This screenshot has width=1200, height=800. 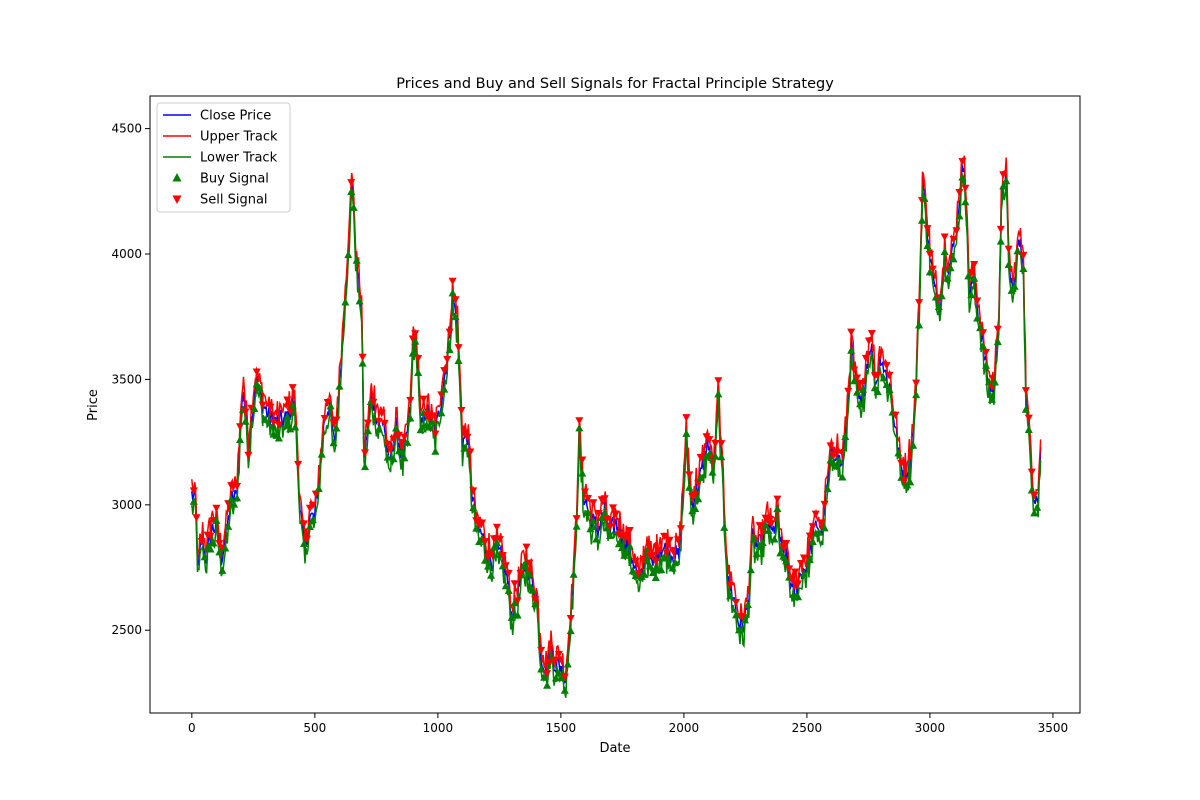 I want to click on y-axis: 2500 3000 3500 4000 4500, so click(x=130, y=379).